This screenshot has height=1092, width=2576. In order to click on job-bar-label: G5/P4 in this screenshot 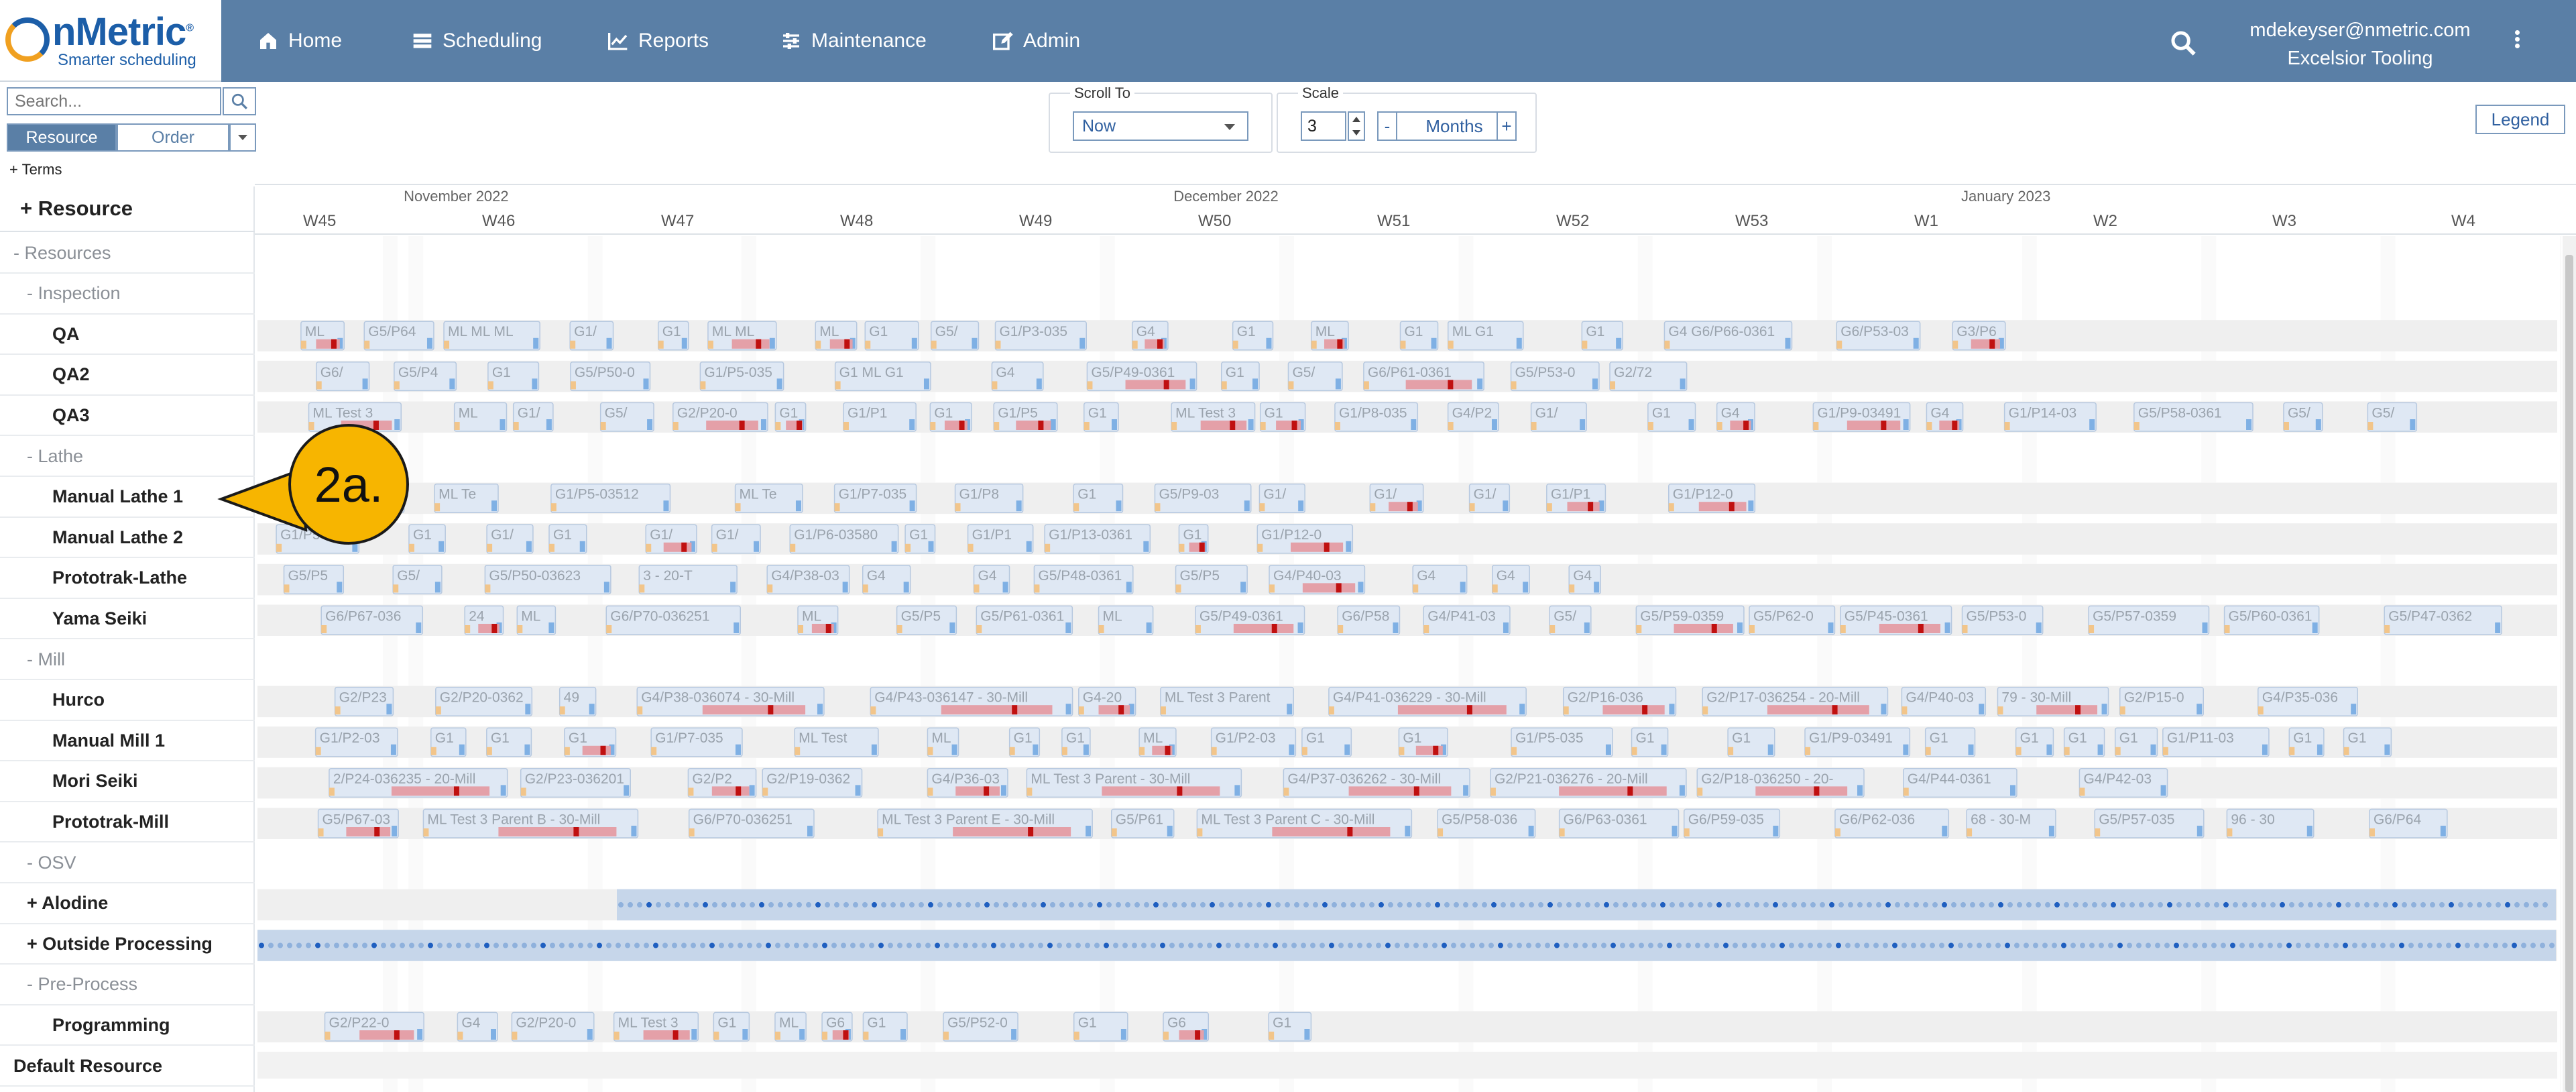, I will do `click(418, 372)`.